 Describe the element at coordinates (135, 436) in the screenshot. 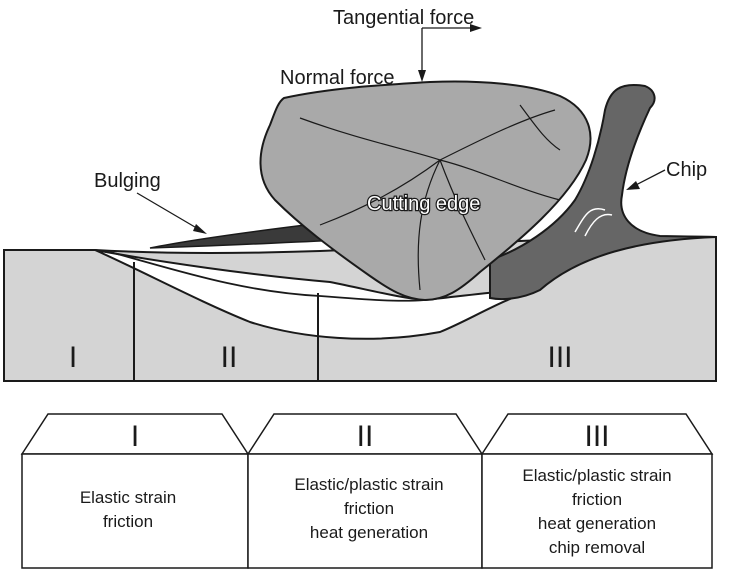

I see `legend-box-1-numeral: I` at that location.